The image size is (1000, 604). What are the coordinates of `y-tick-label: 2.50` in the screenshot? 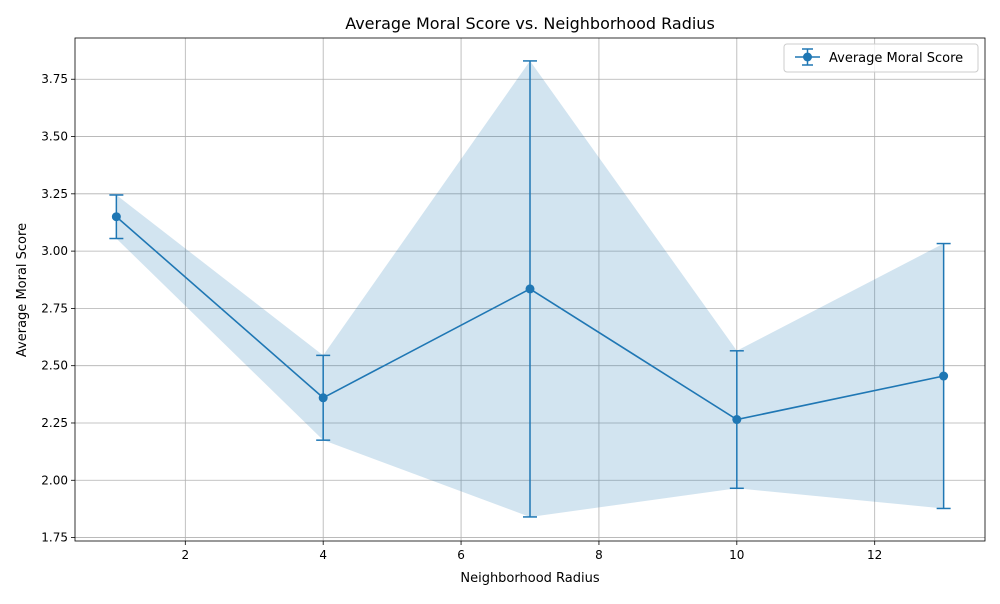 It's located at (54, 366).